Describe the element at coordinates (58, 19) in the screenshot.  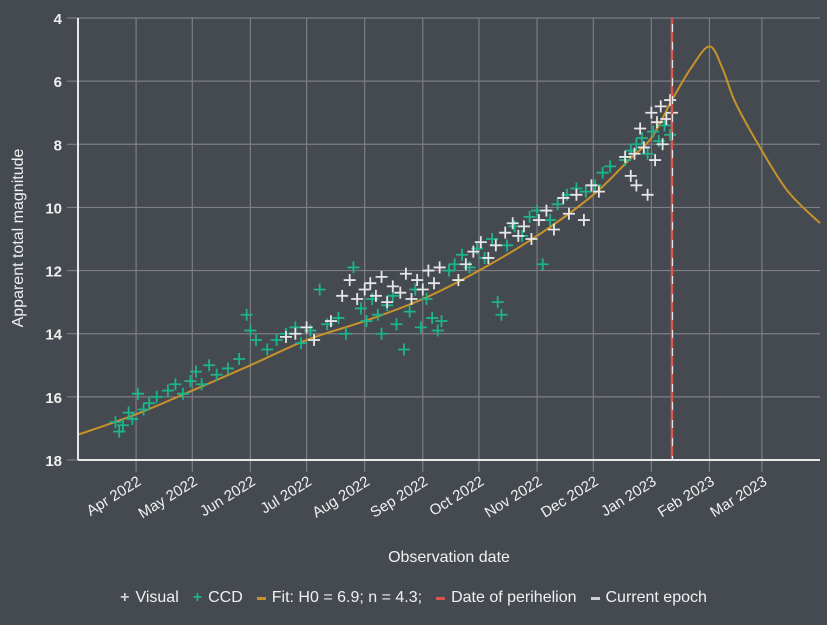
I see `y-tick-label: 4` at that location.